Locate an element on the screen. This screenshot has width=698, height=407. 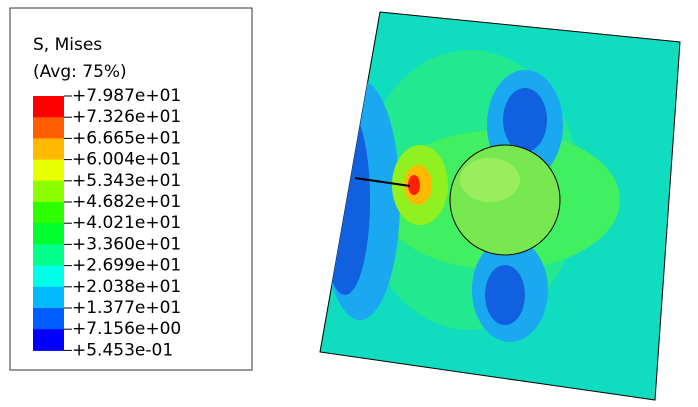
legend-title: S, Mises is located at coordinates (67, 45).